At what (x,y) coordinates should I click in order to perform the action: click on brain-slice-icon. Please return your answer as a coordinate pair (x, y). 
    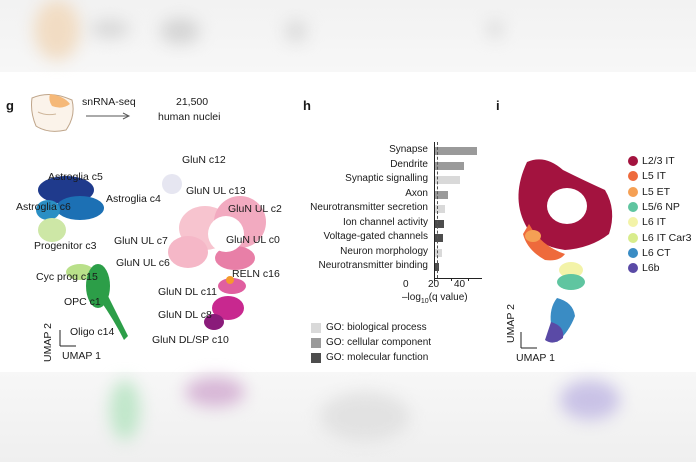
    Looking at the image, I should click on (52, 113).